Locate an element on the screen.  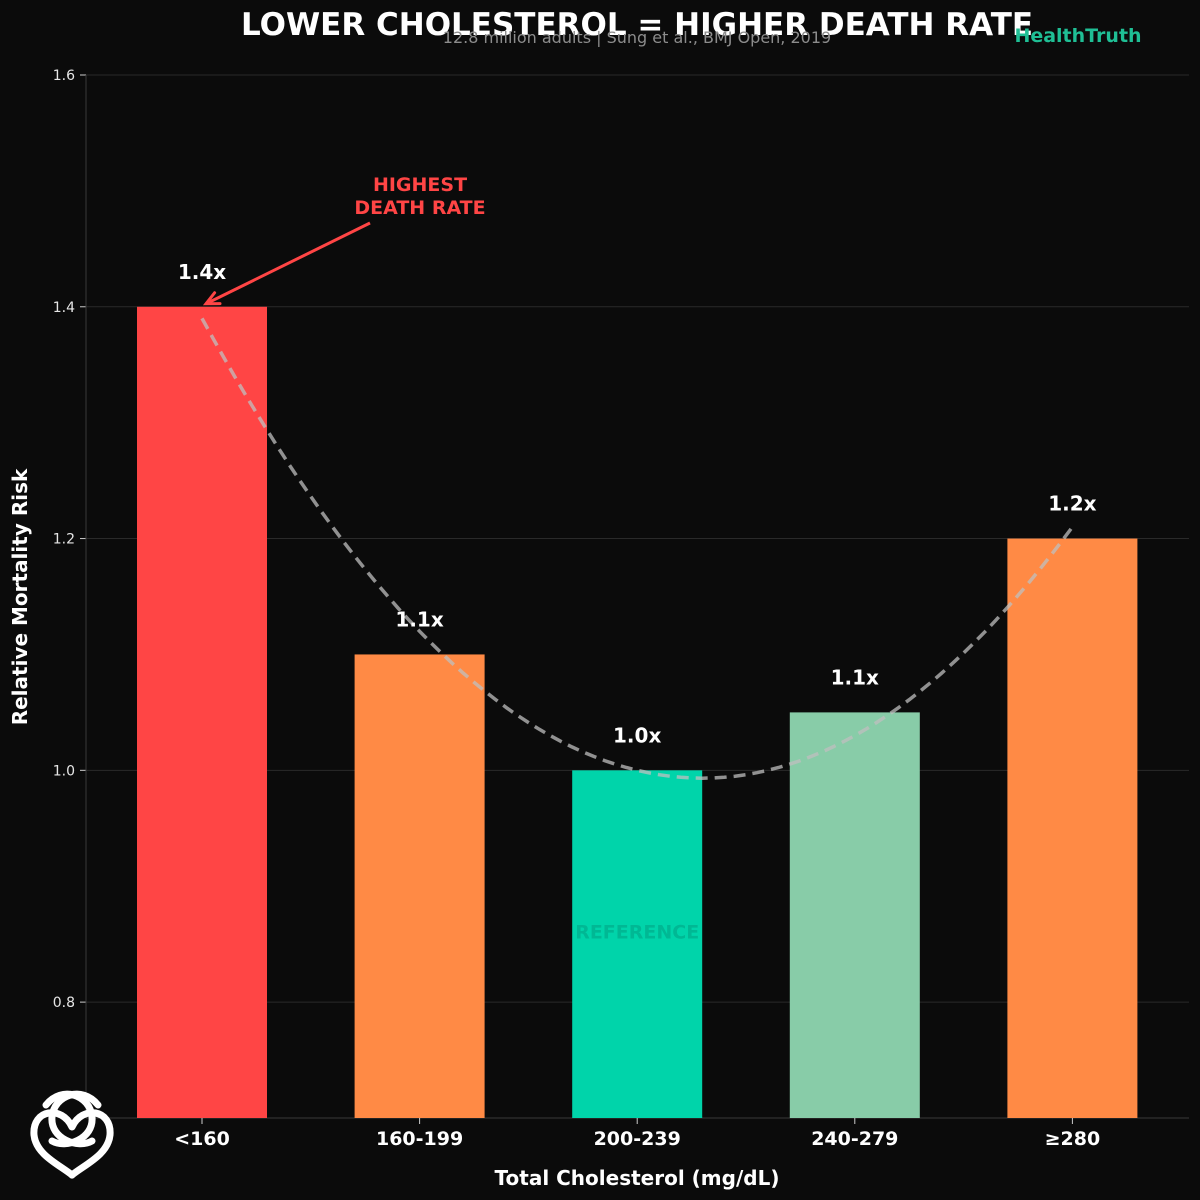
y-tick-label: 1.4 is located at coordinates (64, 308).